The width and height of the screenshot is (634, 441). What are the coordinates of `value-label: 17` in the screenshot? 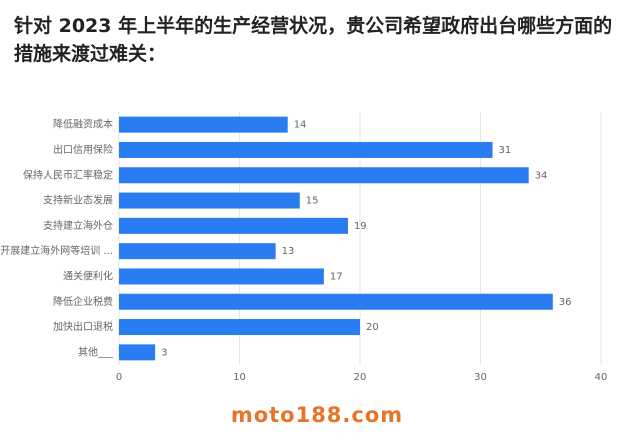 It's located at (336, 276).